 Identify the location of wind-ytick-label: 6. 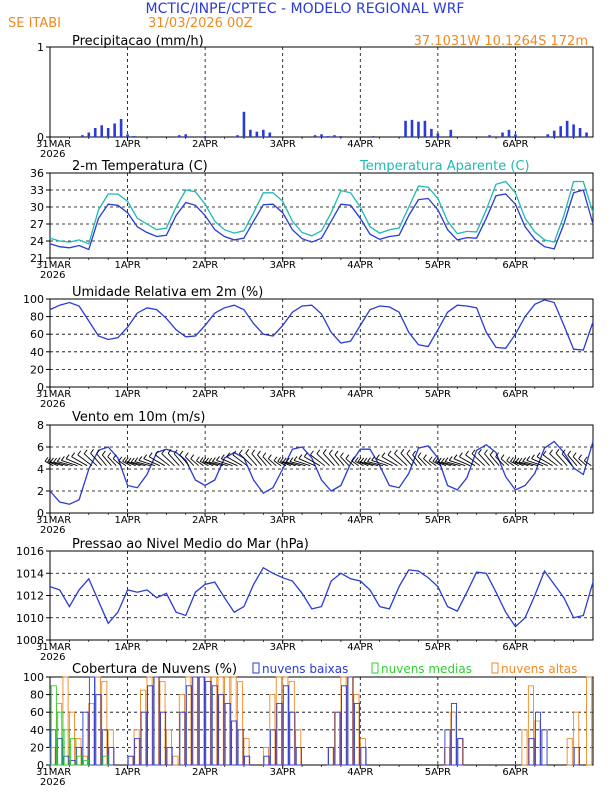
(40, 447).